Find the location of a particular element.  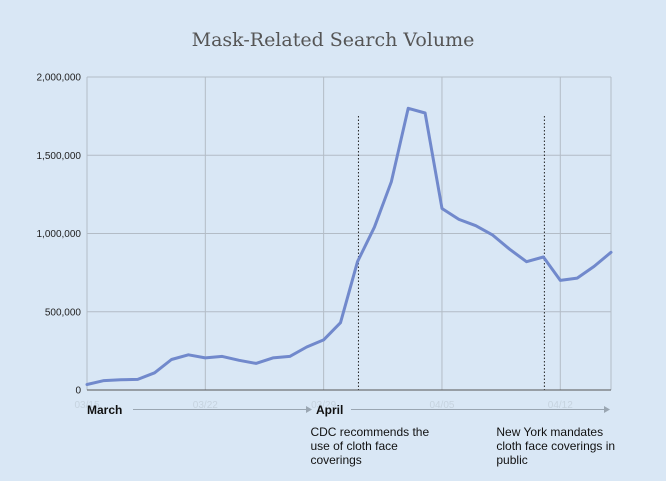

march-arrowhead is located at coordinates (309, 409).